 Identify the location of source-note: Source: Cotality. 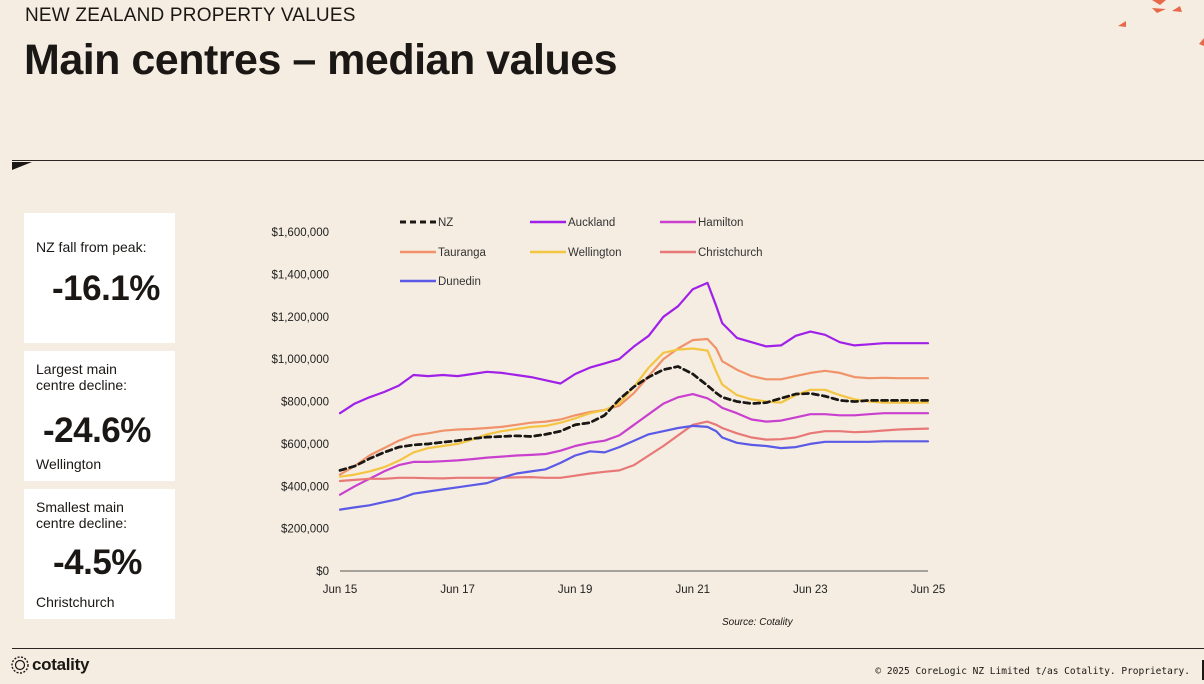
(757, 622).